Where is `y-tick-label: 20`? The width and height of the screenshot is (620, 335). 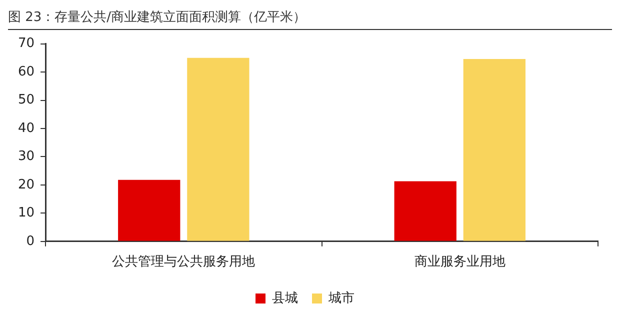 y-tick-label: 20 is located at coordinates (26, 184).